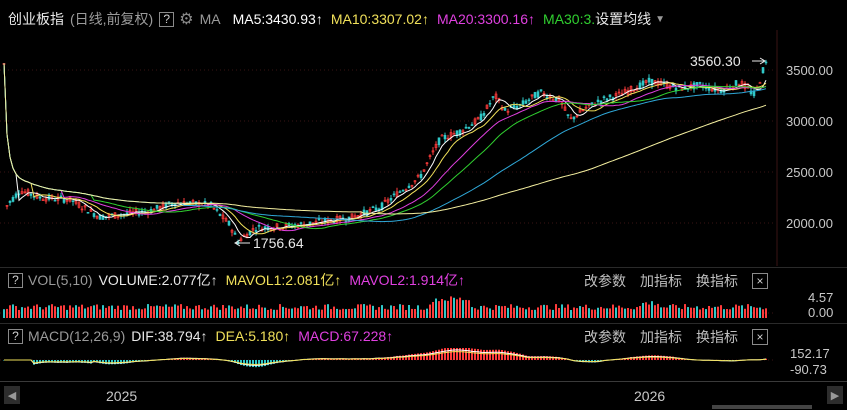 Image resolution: width=847 pixels, height=410 pixels. I want to click on macd-help-button: ?, so click(15, 336).